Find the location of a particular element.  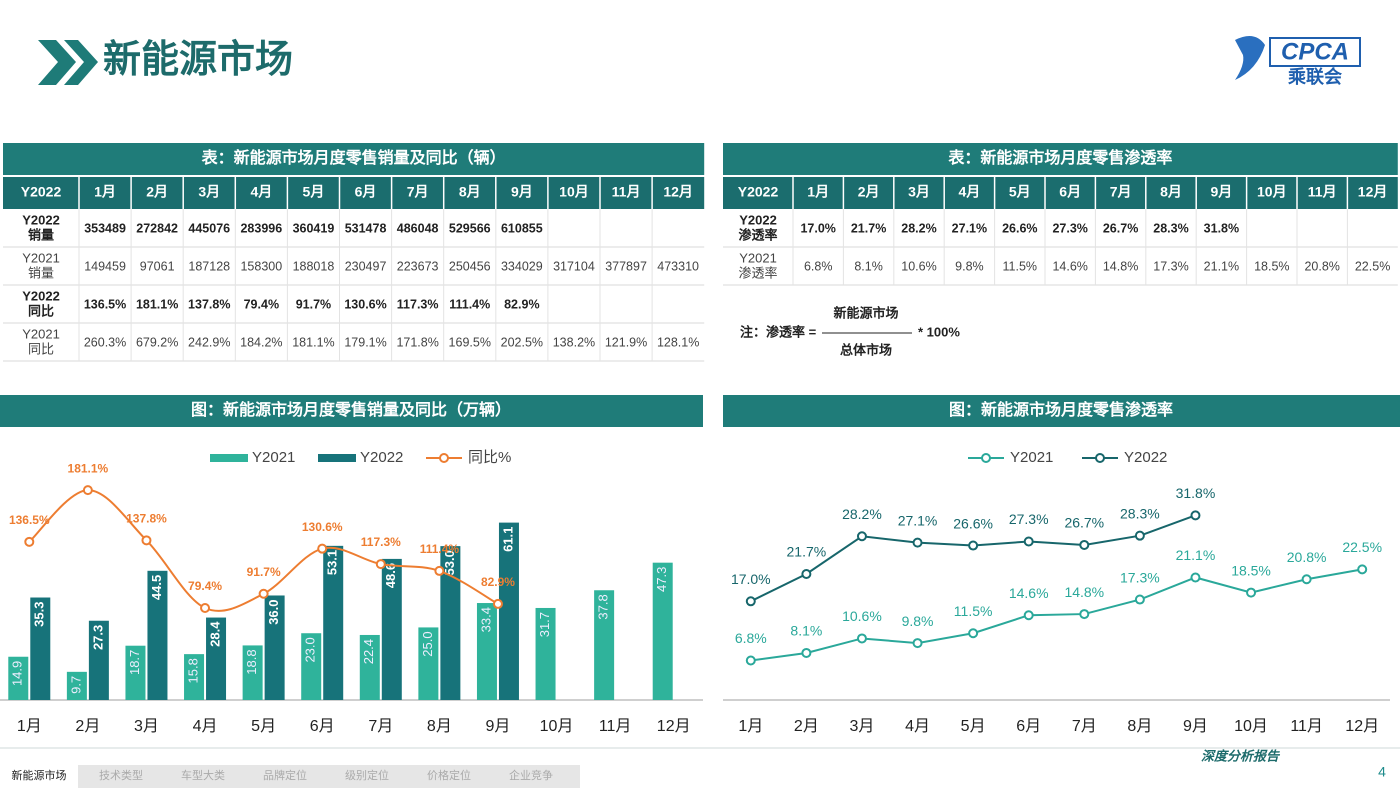

table-cell: 14.6% is located at coordinates (1069, 266).